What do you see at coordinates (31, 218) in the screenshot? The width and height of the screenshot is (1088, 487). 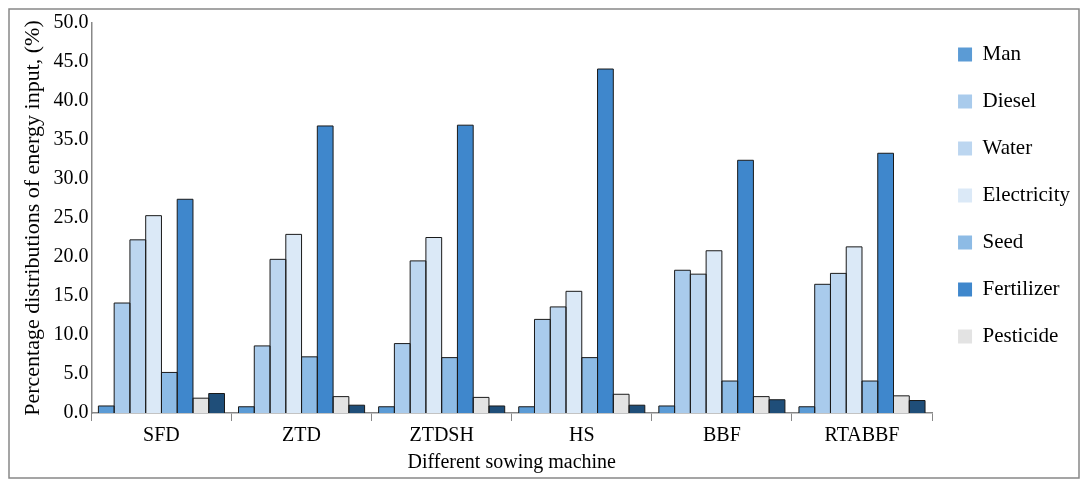 I see `y-axis-title: Percentage distributions of energy input, (%)` at bounding box center [31, 218].